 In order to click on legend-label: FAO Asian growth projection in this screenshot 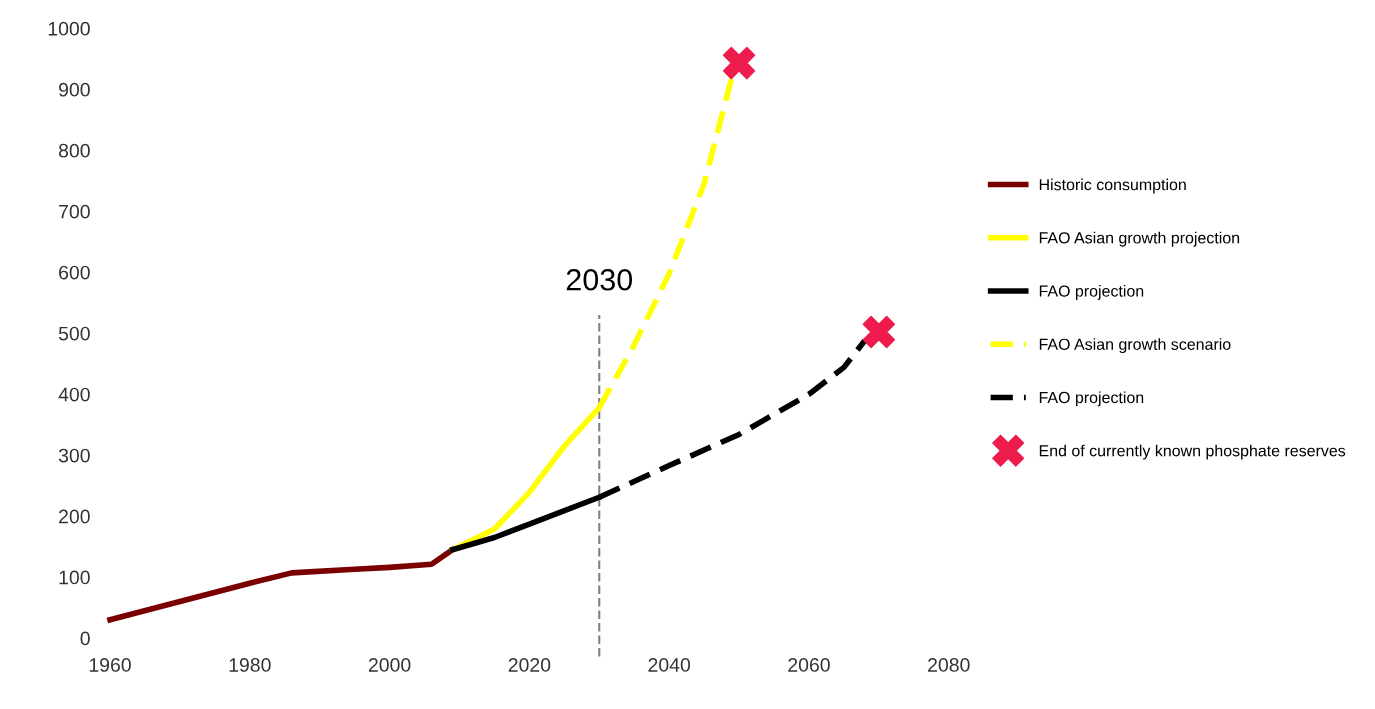, I will do `click(1139, 239)`.